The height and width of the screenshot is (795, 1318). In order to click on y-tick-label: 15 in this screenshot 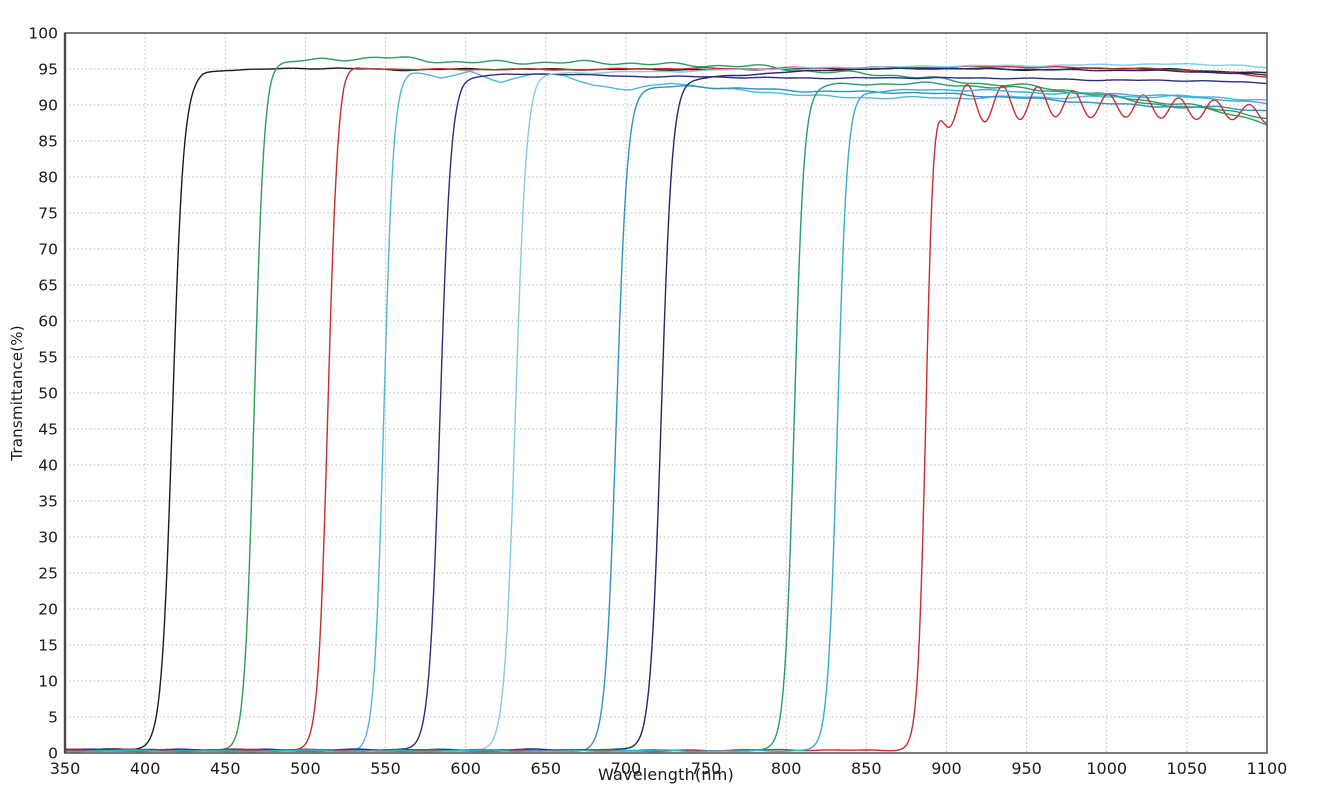, I will do `click(48, 646)`.